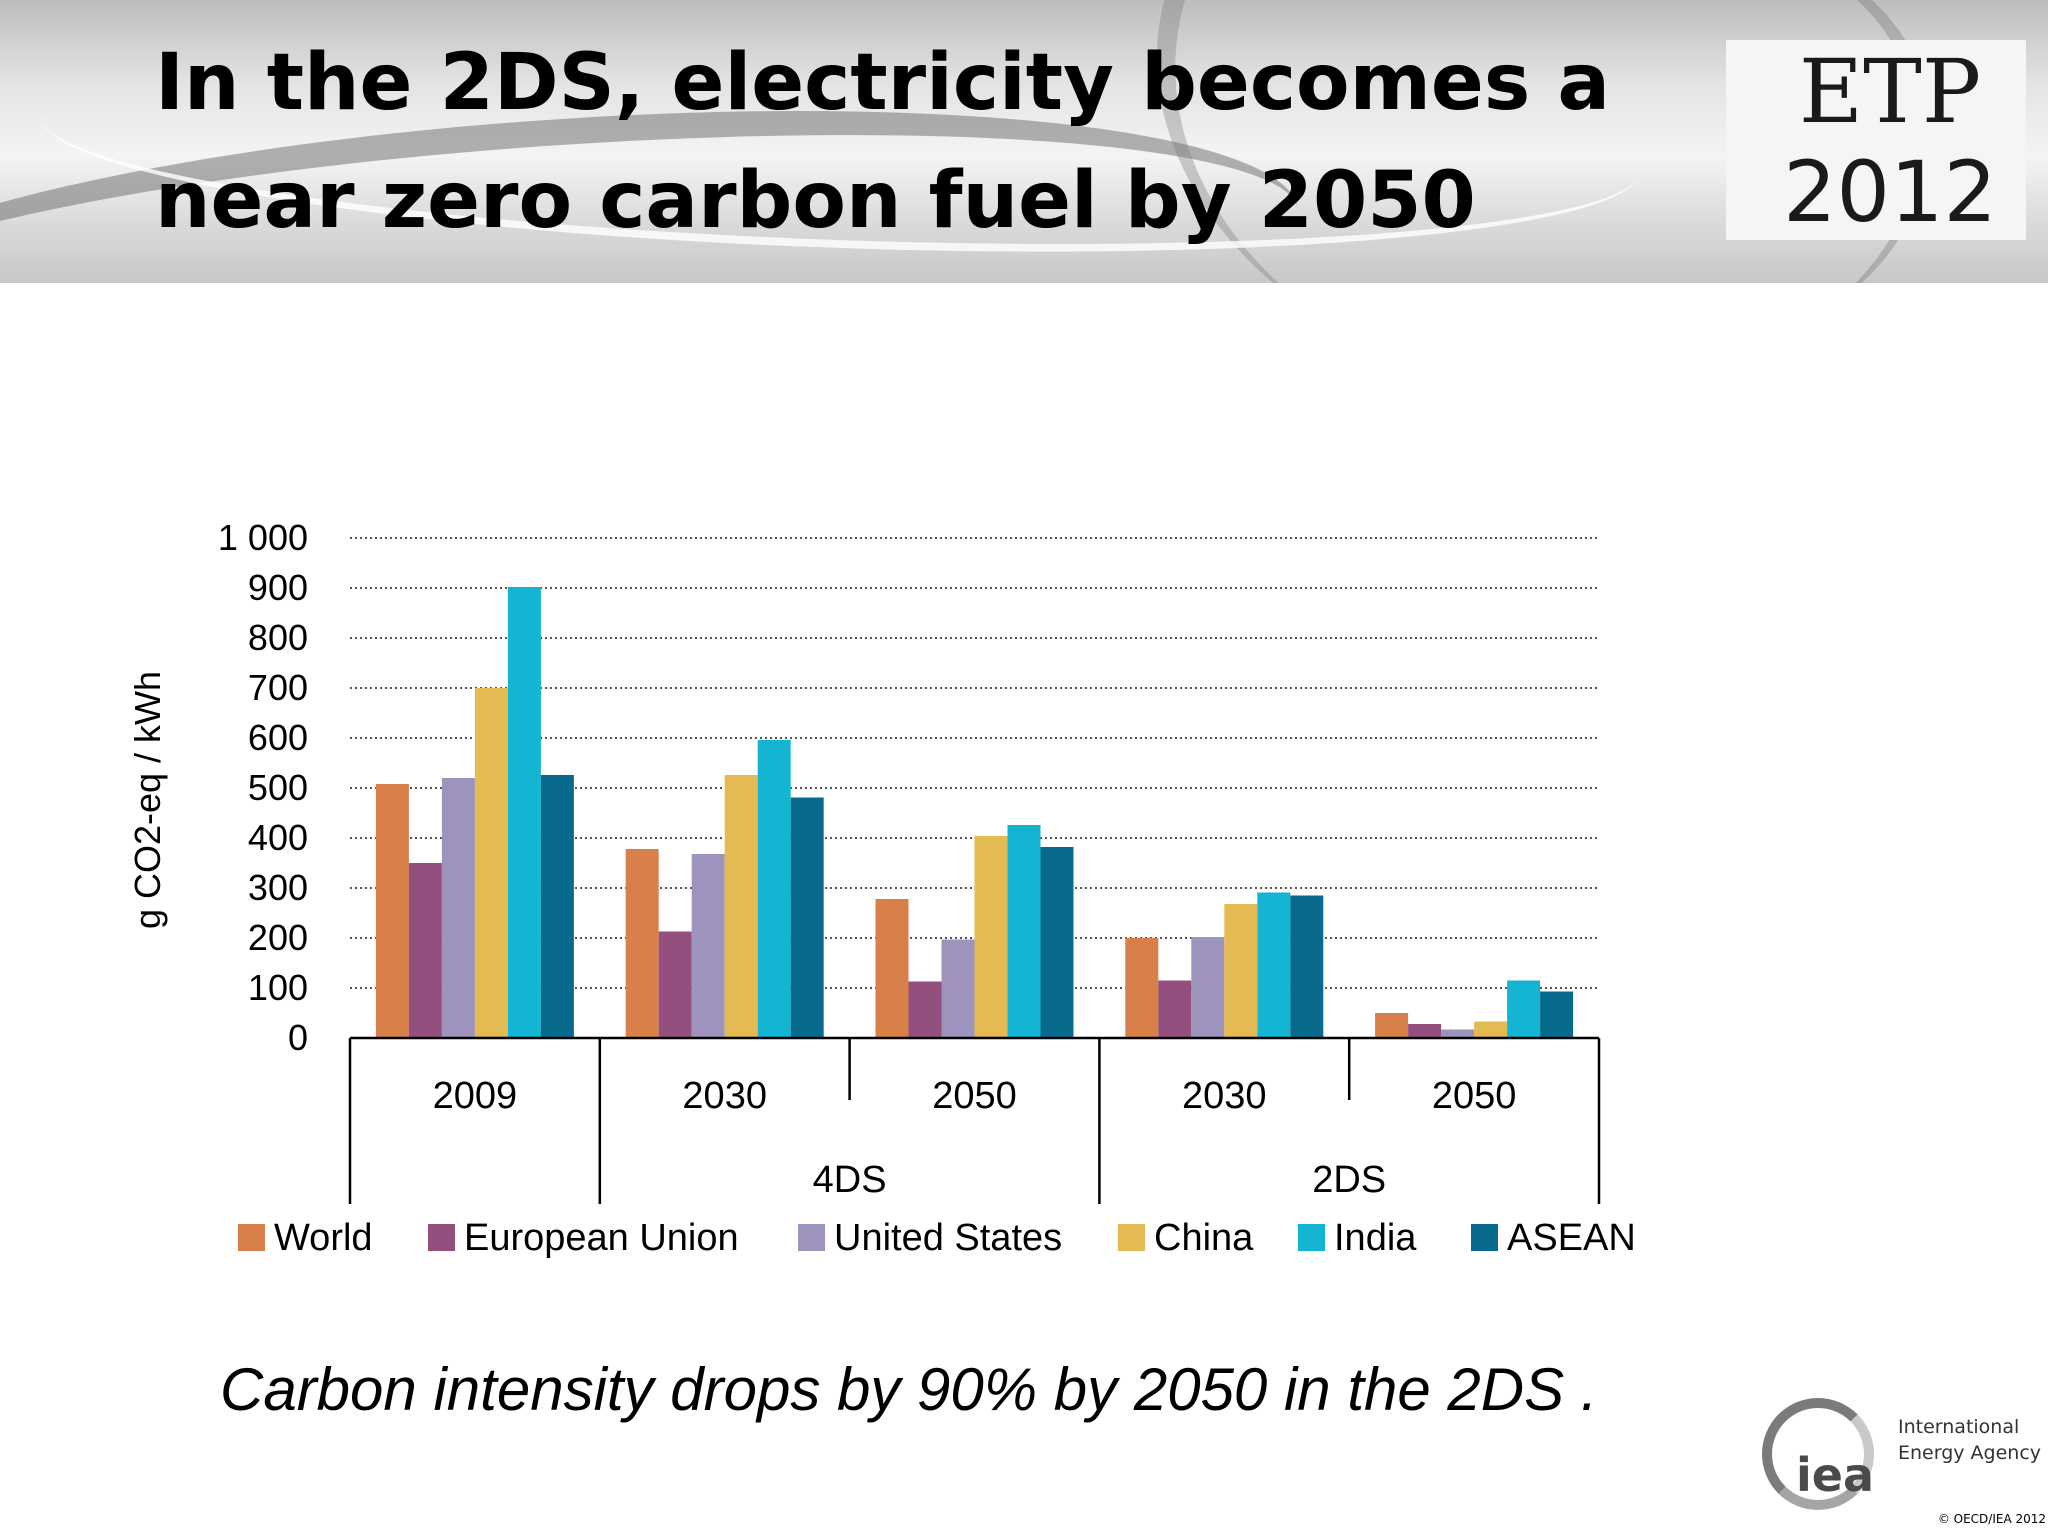 The width and height of the screenshot is (2048, 1536). Describe the element at coordinates (1375, 1238) in the screenshot. I see `legend-label: India` at that location.